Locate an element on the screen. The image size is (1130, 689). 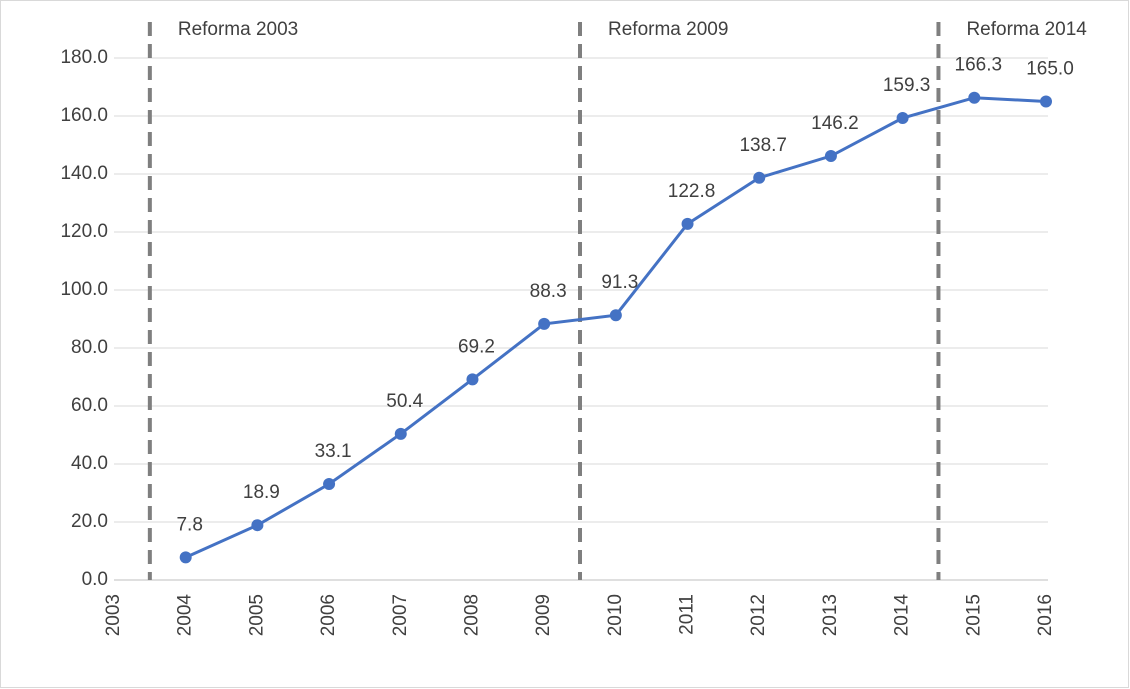
data-label: 138.7 is located at coordinates (763, 145).